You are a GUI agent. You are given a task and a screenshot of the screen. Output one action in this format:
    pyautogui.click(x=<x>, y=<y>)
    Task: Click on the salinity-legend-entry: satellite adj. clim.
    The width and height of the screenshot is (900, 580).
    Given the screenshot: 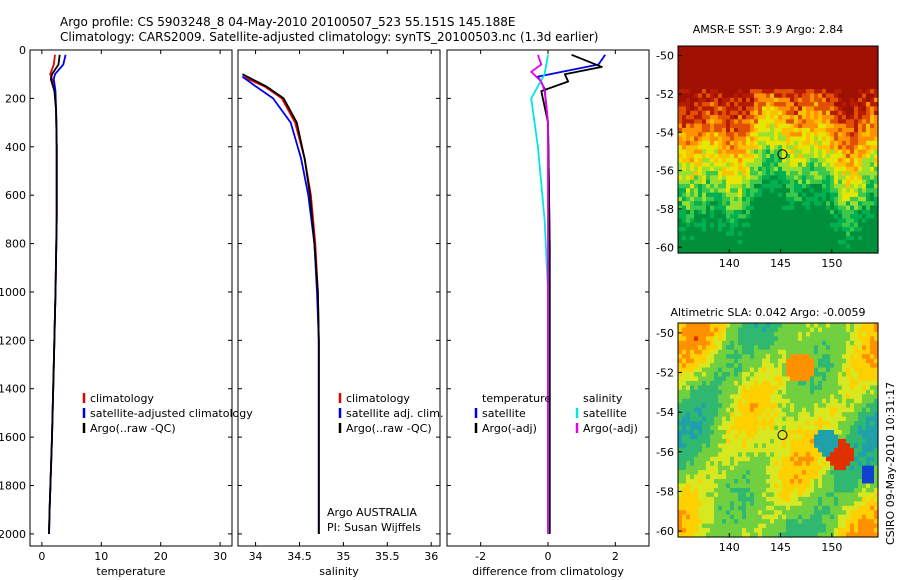 What is the action you would take?
    pyautogui.click(x=394, y=413)
    